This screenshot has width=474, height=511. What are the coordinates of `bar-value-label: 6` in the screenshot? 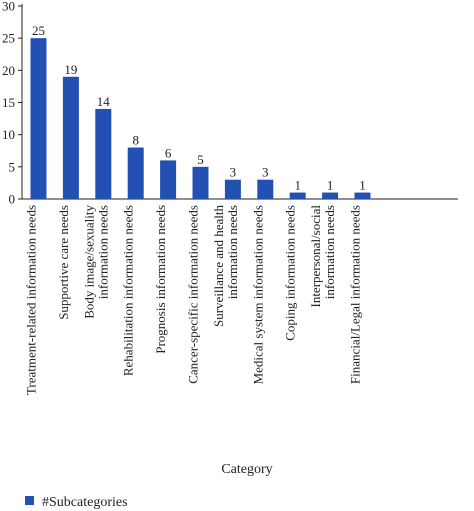 It's located at (168, 152).